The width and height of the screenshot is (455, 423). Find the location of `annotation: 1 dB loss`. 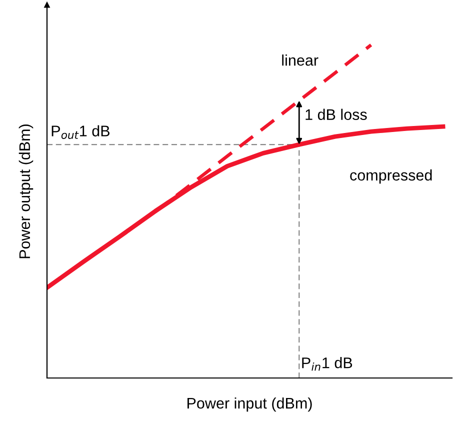

annotation: 1 dB loss is located at coordinates (336, 114).